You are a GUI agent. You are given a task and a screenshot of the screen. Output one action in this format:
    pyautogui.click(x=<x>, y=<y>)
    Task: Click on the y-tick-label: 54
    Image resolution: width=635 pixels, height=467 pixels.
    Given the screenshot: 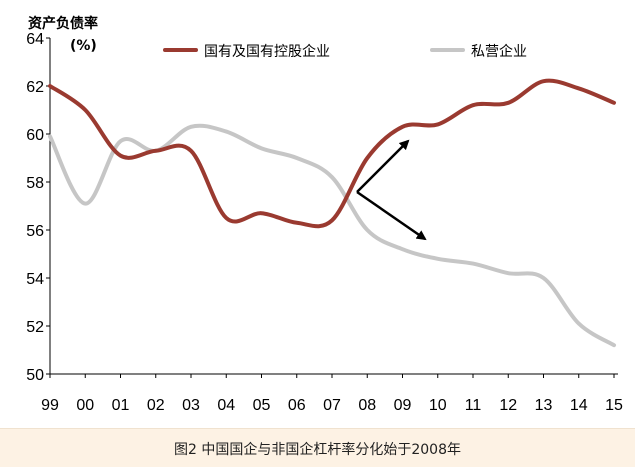 What is the action you would take?
    pyautogui.click(x=35, y=279)
    